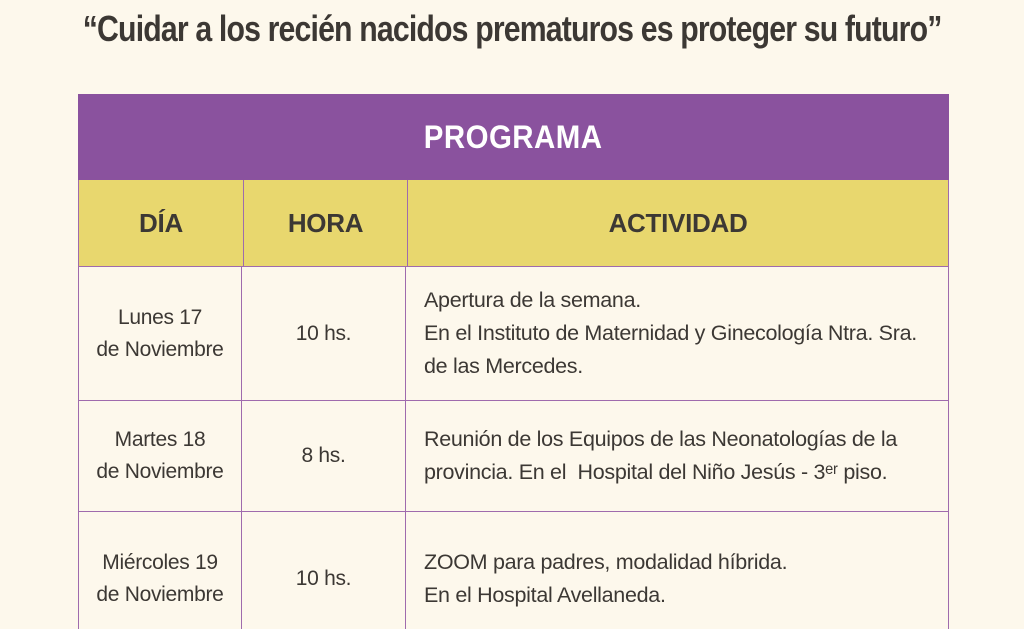 Image resolution: width=1024 pixels, height=629 pixels. I want to click on table-title-bar: PROGRAMA, so click(513, 137).